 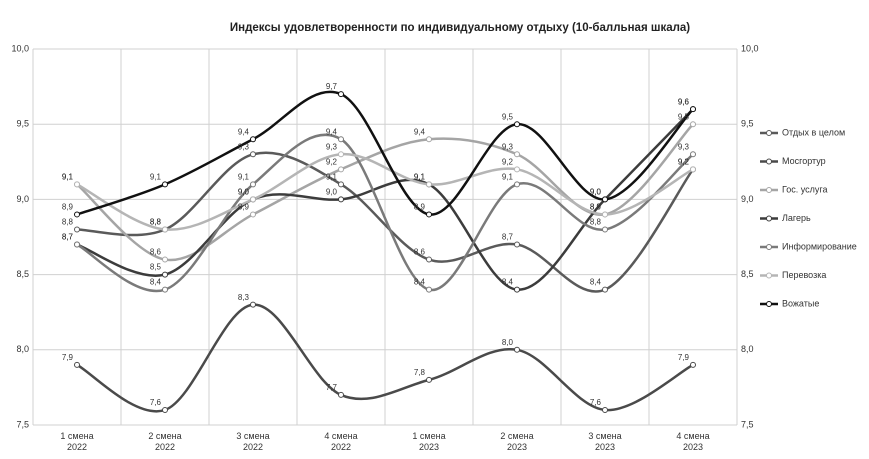 What do you see at coordinates (165, 441) in the screenshot?
I see `x-tick-label: 2 смена 2022` at bounding box center [165, 441].